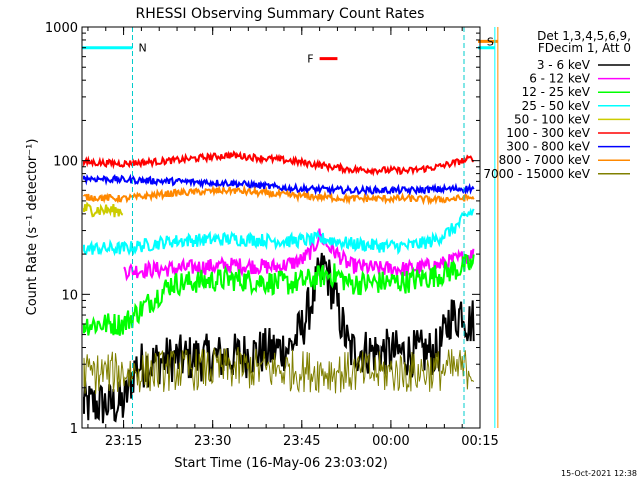 The height and width of the screenshot is (480, 640). What do you see at coordinates (552, 119) in the screenshot?
I see `legend-label-5: 50 - 100 keV` at bounding box center [552, 119].